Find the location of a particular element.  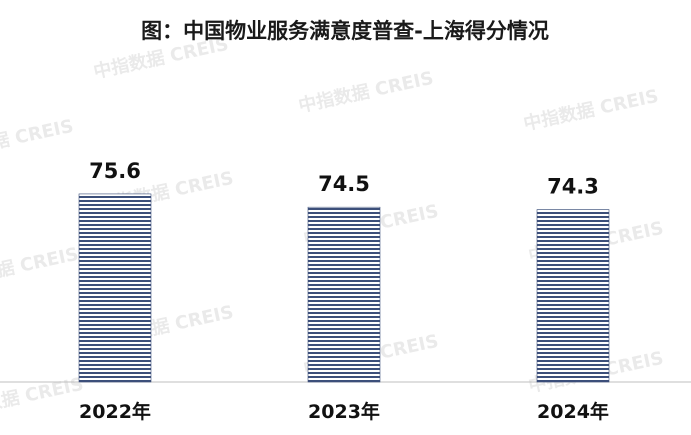

x-tick-label-1: 2023年 is located at coordinates (344, 411).